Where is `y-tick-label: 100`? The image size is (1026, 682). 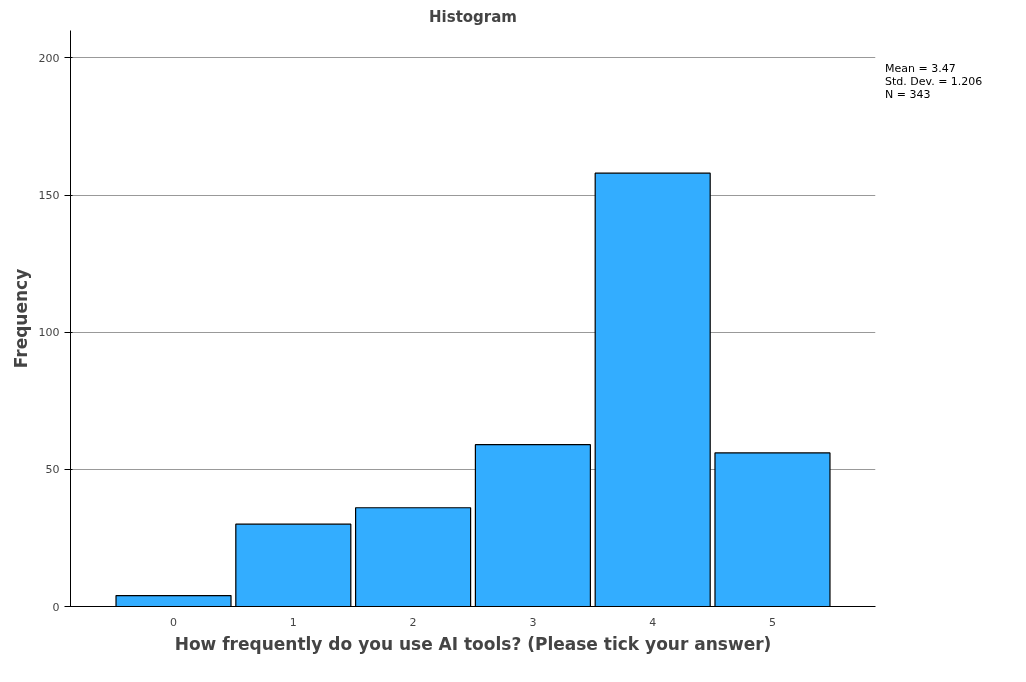
y-tick-label: 100 is located at coordinates (49, 333).